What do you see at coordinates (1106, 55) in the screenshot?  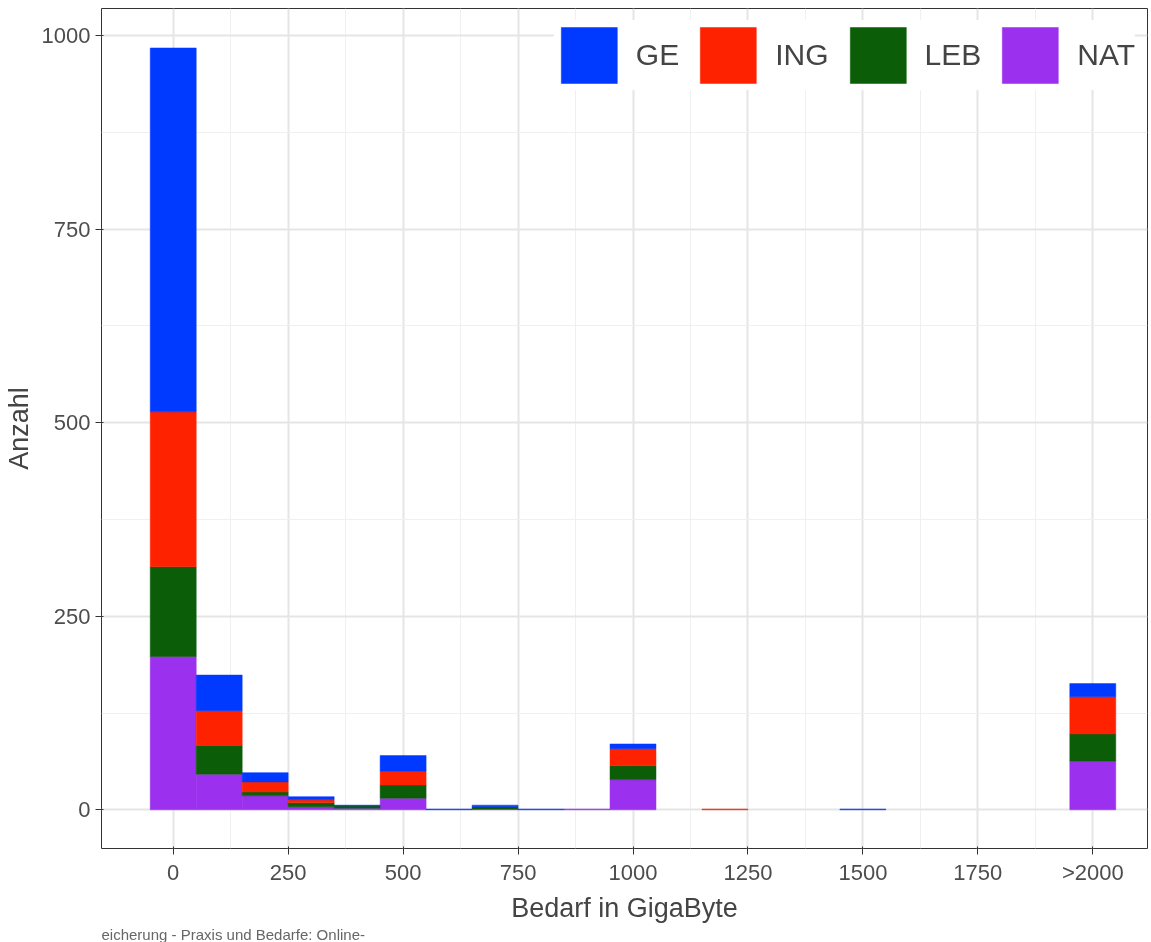 I see `legend-label: NAT` at bounding box center [1106, 55].